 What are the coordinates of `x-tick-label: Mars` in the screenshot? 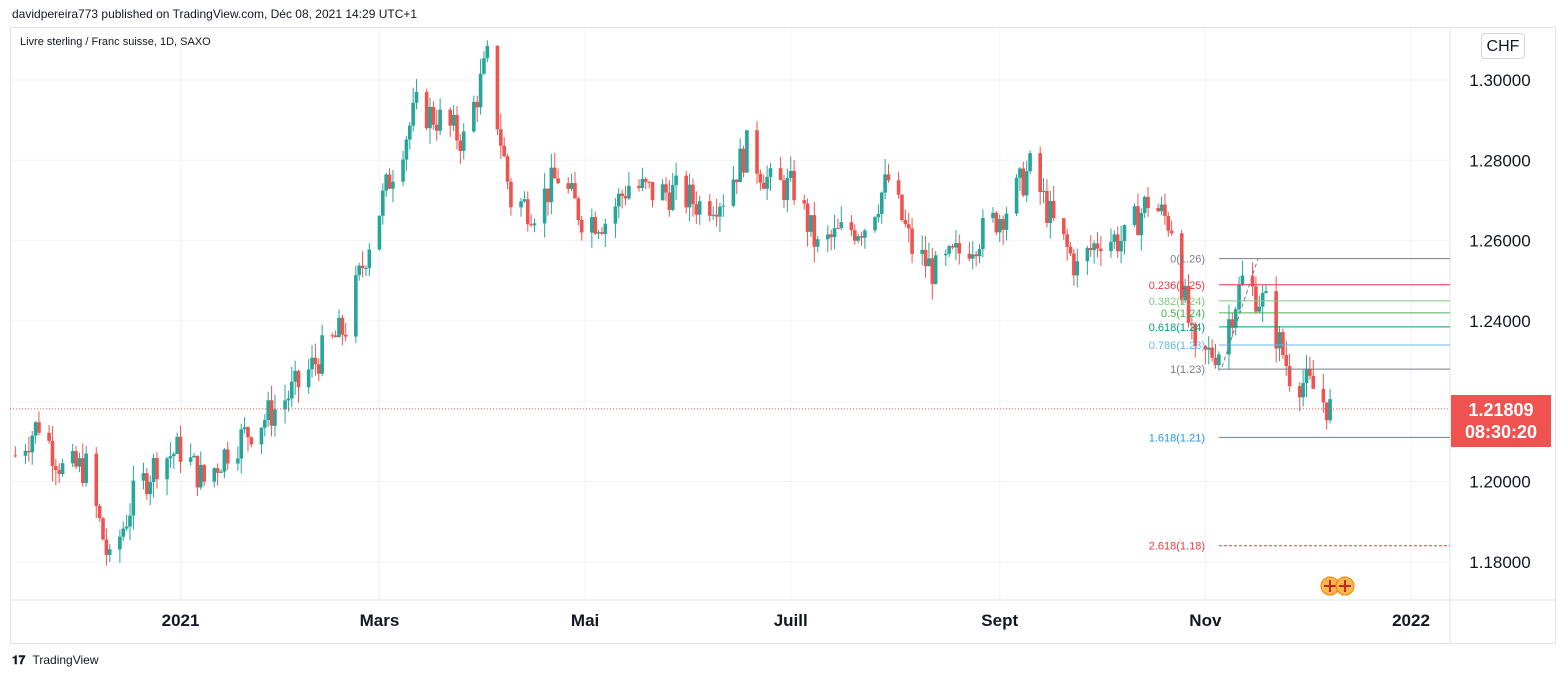 It's located at (380, 620).